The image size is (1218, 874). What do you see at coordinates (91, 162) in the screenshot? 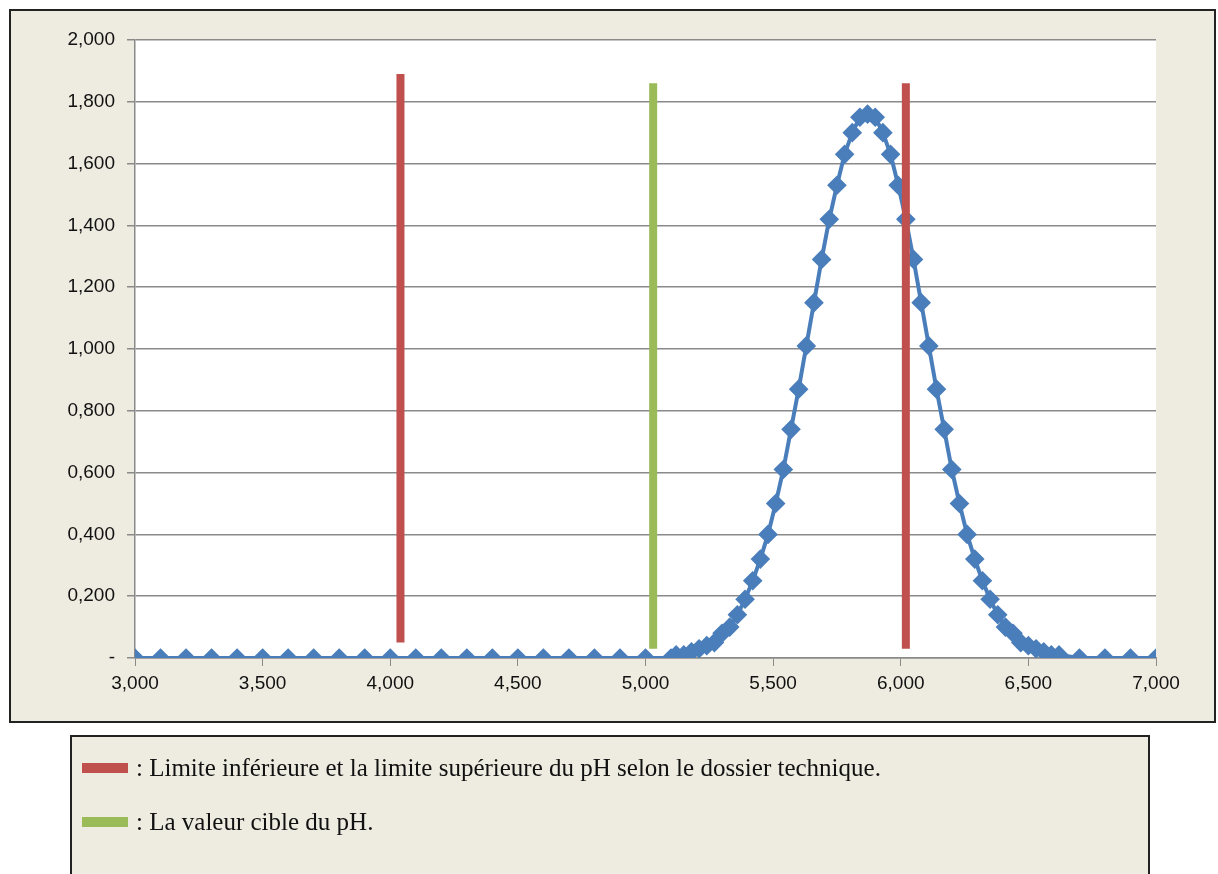
I see `y-tick-label: 1,600` at bounding box center [91, 162].